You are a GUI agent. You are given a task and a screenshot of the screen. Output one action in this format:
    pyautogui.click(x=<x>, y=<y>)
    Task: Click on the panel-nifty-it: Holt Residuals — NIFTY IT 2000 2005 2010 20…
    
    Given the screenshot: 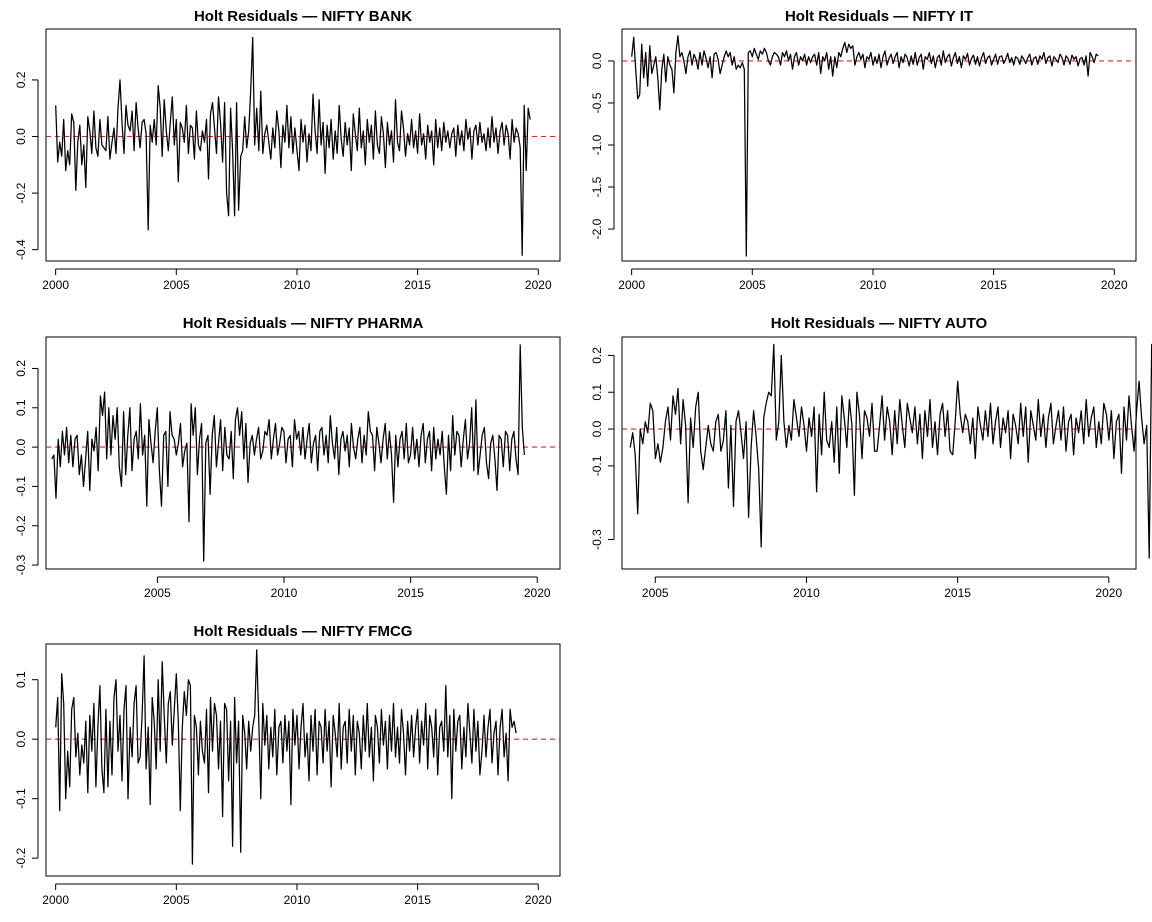 What is the action you would take?
    pyautogui.click(x=863, y=150)
    